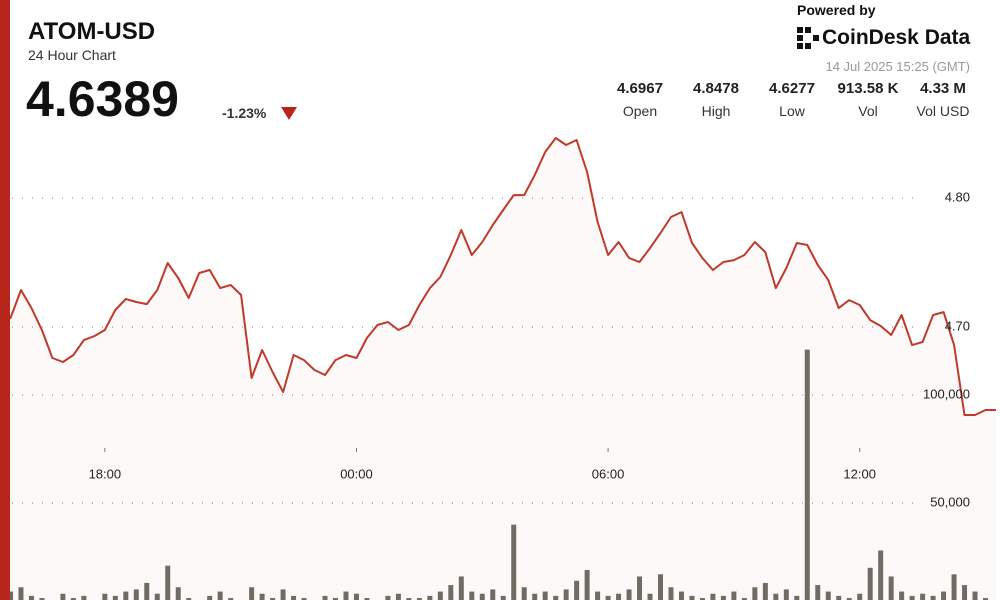 The height and width of the screenshot is (600, 1000). Describe the element at coordinates (792, 88) in the screenshot. I see `stat-value: 4.6277` at that location.